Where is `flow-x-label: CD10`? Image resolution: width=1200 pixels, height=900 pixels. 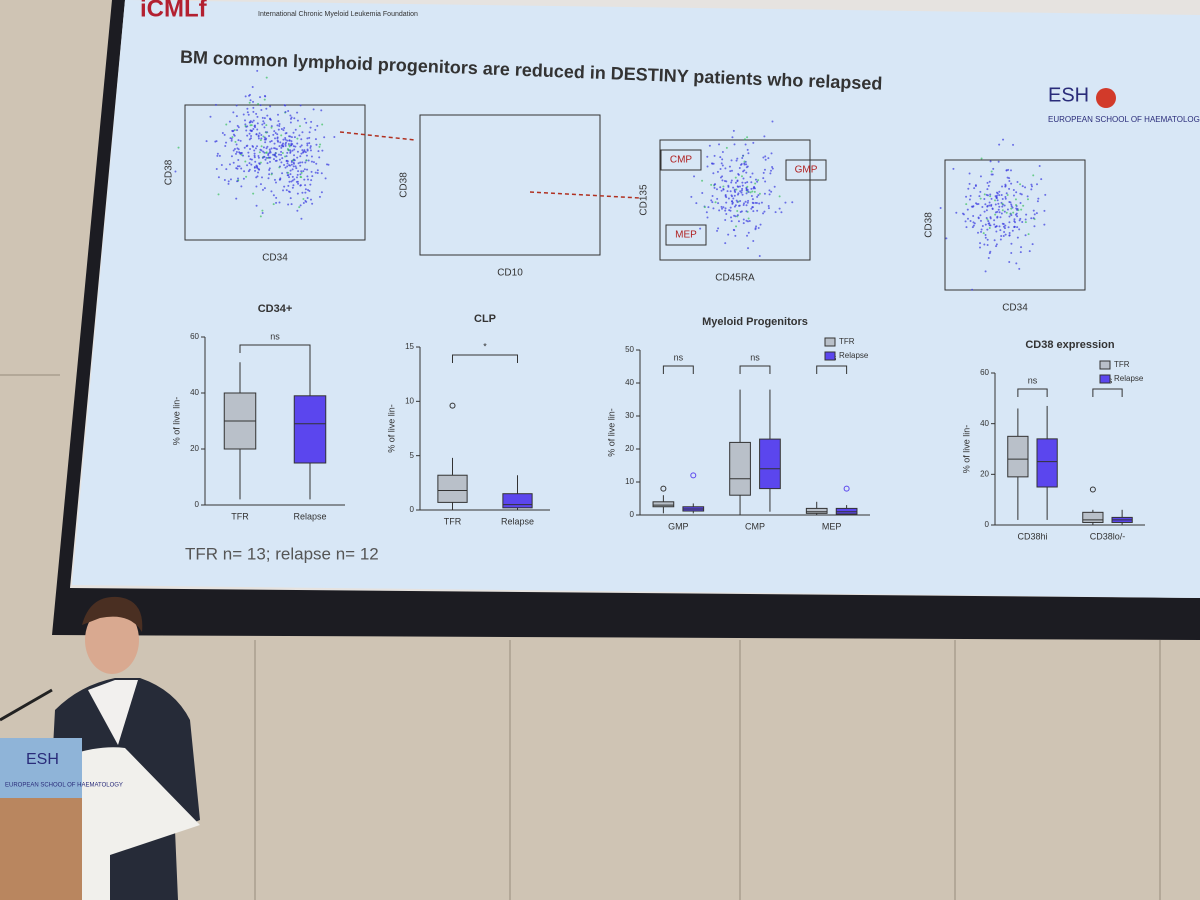 flow-x-label: CD10 is located at coordinates (510, 273).